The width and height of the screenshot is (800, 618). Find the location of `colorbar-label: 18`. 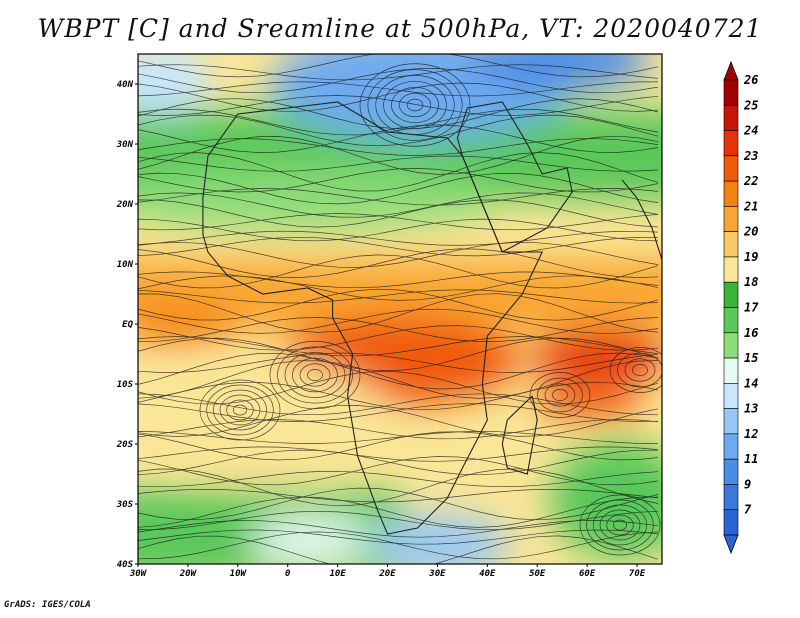

colorbar-label: 18 is located at coordinates (751, 282).